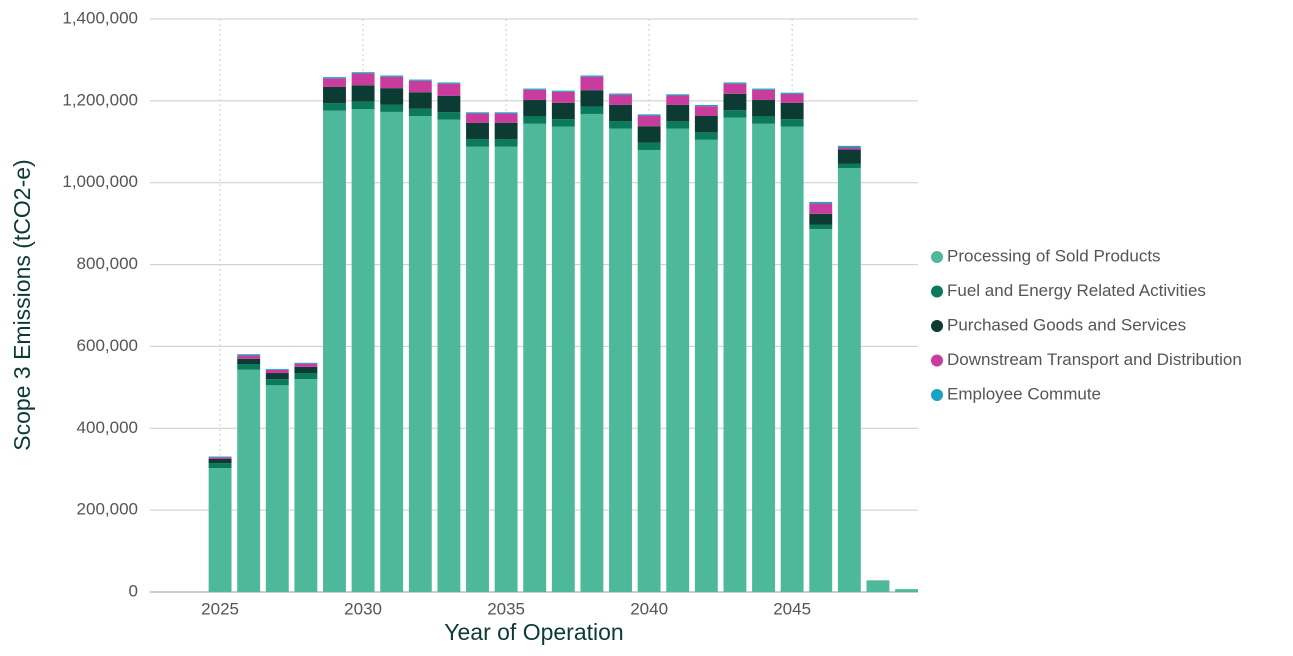  I want to click on x-tick-label: 2025, so click(220, 608).